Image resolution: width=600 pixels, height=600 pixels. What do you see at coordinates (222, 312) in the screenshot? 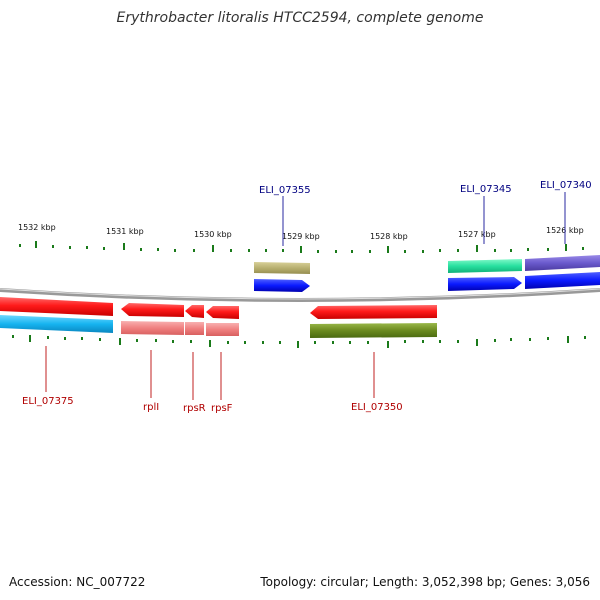
I see `gene-rpsf-arrow` at bounding box center [222, 312].